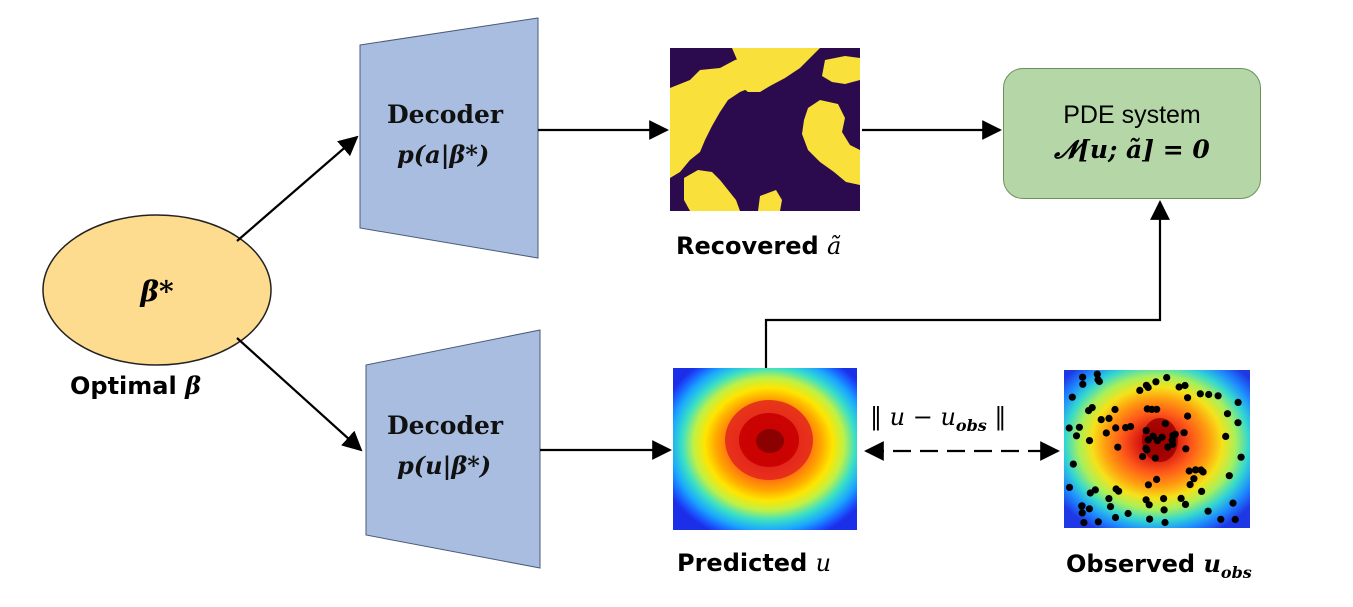  What do you see at coordinates (746, 563) in the screenshot?
I see `predicted-label-text: Predicted` at bounding box center [746, 563].